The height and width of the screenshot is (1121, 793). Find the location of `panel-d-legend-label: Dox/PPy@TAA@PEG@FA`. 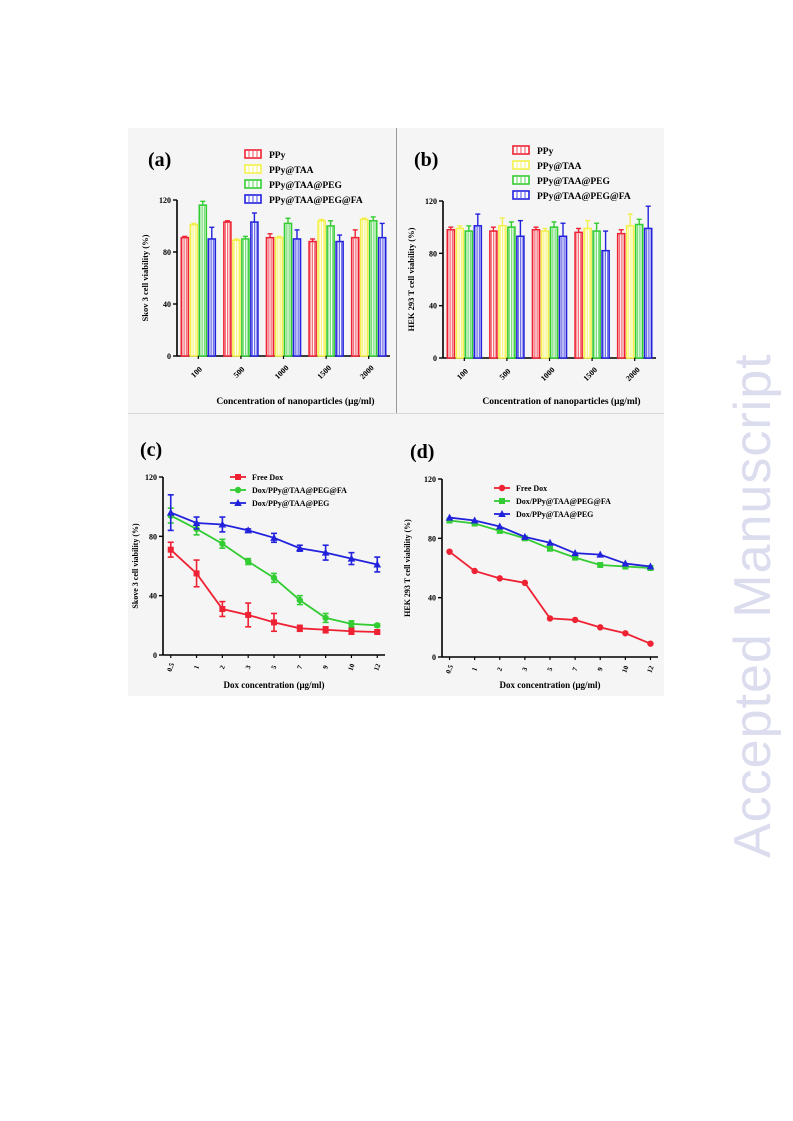

panel-d-legend-label: Dox/PPy@TAA@PEG@FA is located at coordinates (563, 501).